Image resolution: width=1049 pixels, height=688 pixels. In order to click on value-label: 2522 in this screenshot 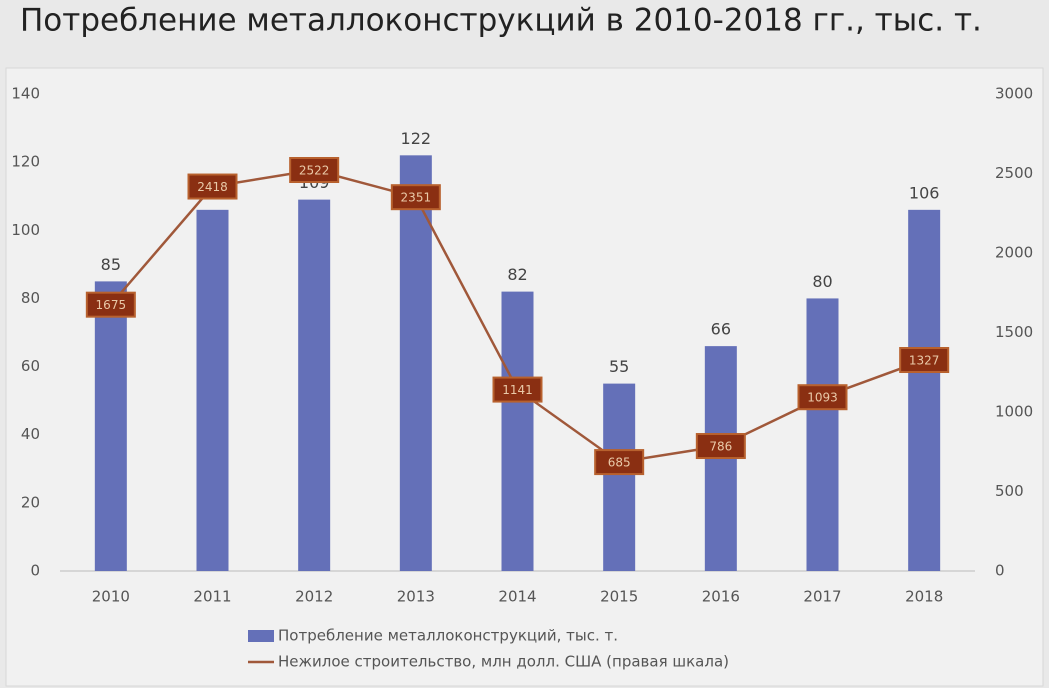, I will do `click(314, 171)`.